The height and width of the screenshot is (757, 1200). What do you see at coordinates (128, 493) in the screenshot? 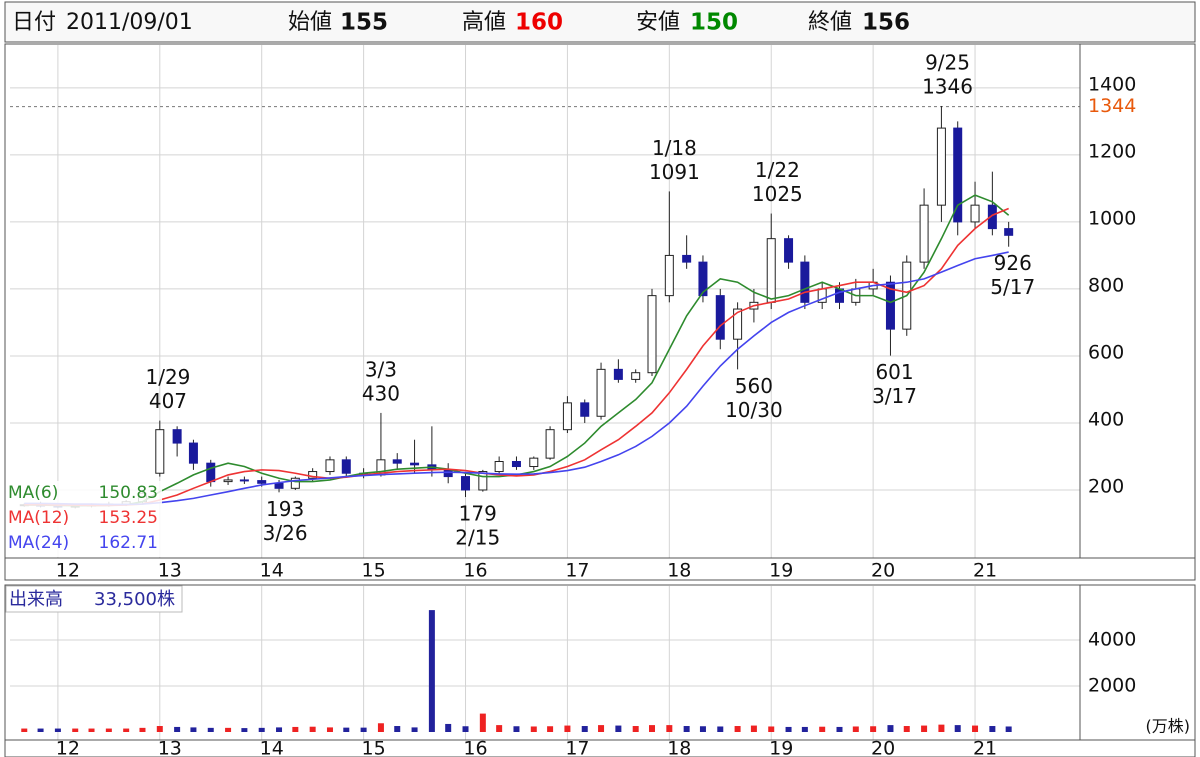
I see `legend-value: 150.83` at bounding box center [128, 493].